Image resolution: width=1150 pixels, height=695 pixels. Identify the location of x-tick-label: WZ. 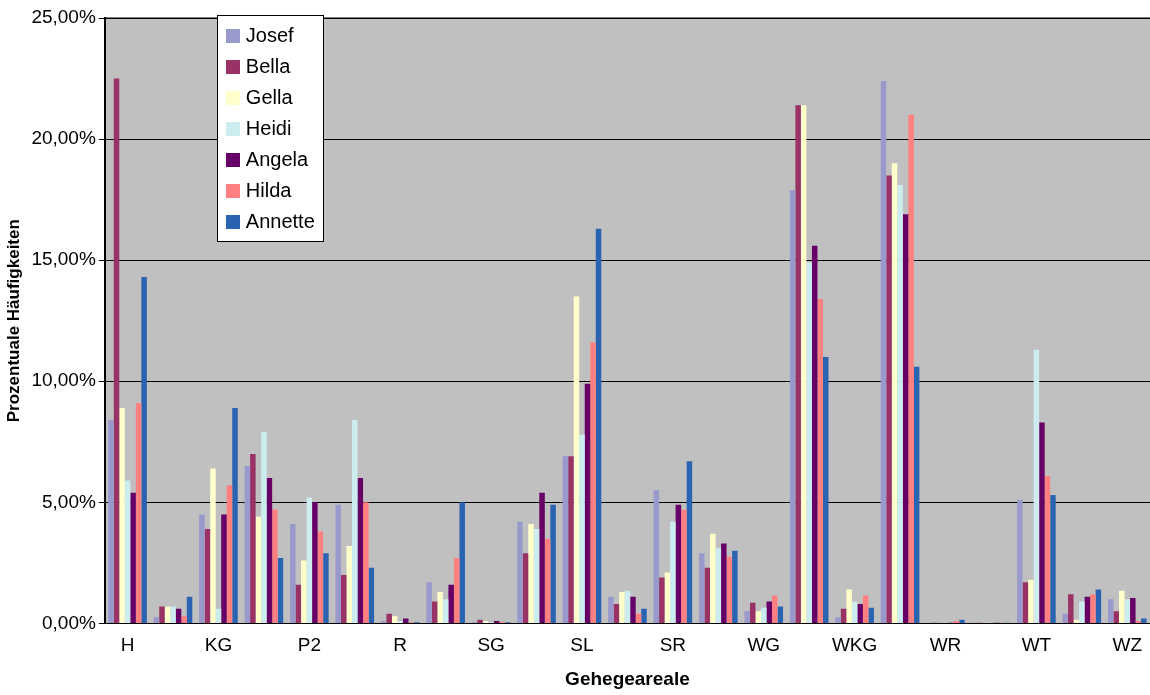
(1127, 645).